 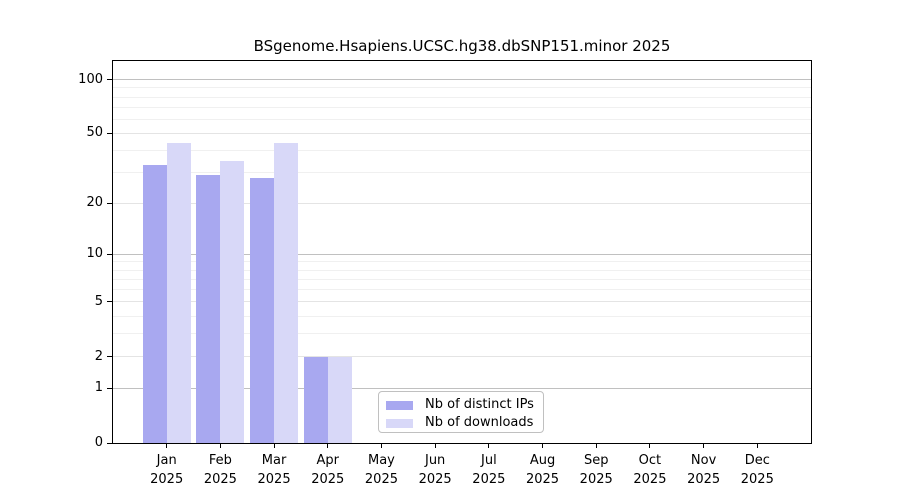 I want to click on x-tick-label-jan: Jan 2025, so click(x=167, y=470).